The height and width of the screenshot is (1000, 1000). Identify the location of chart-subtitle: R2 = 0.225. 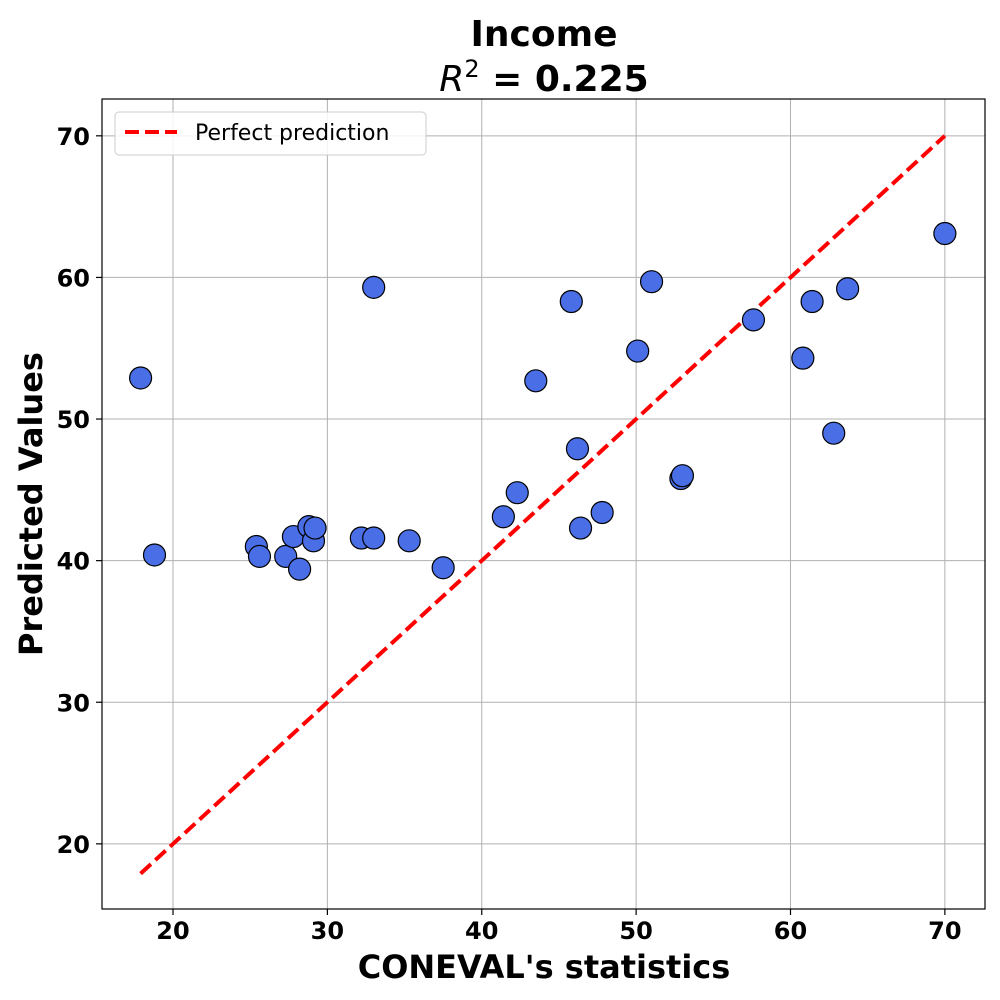
(543, 77).